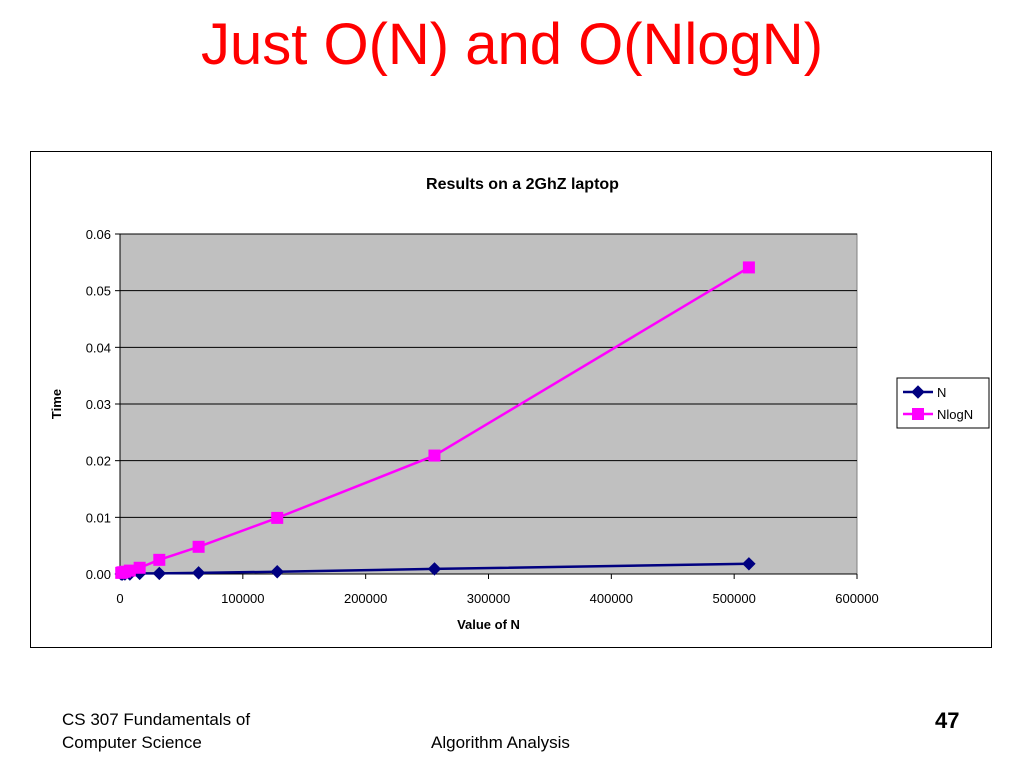  Describe the element at coordinates (941, 392) in the screenshot. I see `legend-label-n: N` at that location.